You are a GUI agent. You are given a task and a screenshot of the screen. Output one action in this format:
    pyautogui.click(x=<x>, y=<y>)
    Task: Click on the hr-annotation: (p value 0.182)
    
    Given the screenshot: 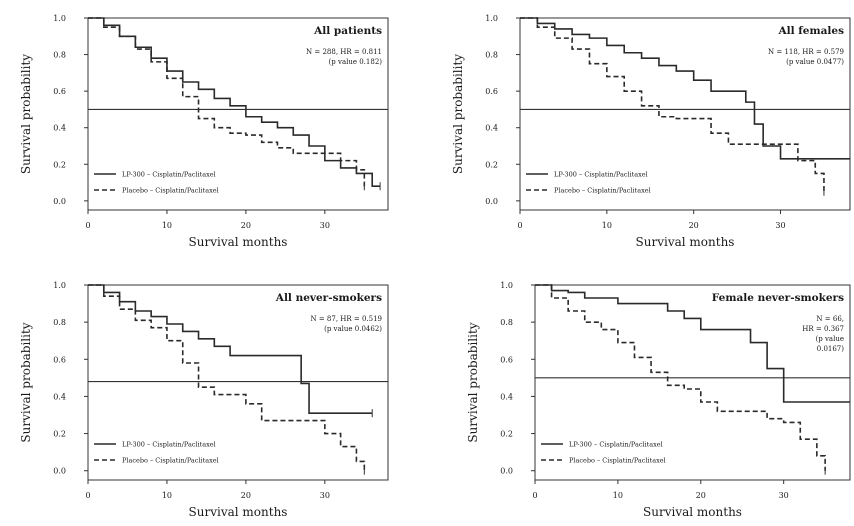 What is the action you would take?
    pyautogui.click(x=356, y=62)
    